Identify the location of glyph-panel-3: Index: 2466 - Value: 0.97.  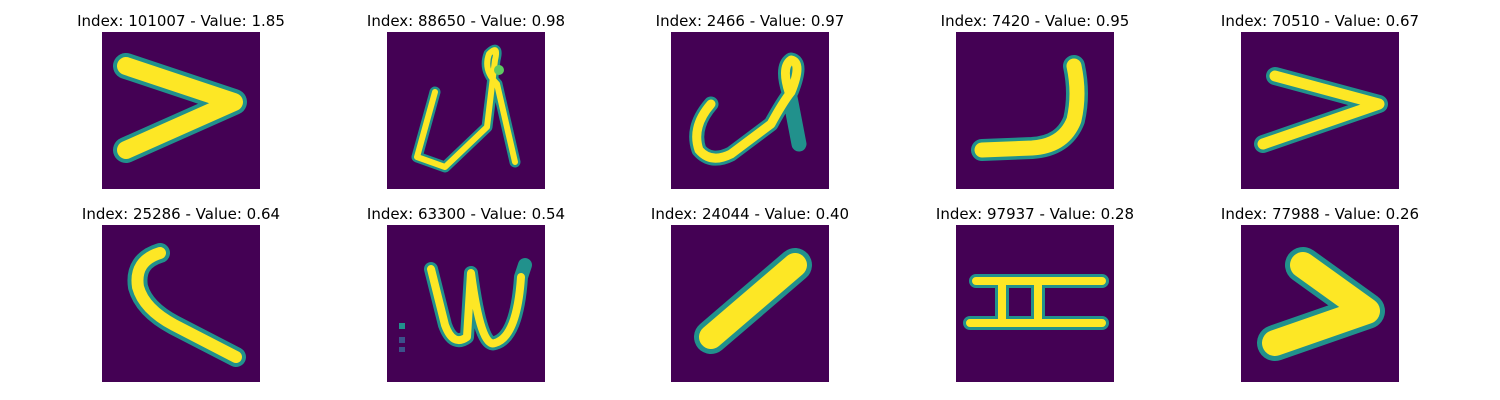
(750, 104).